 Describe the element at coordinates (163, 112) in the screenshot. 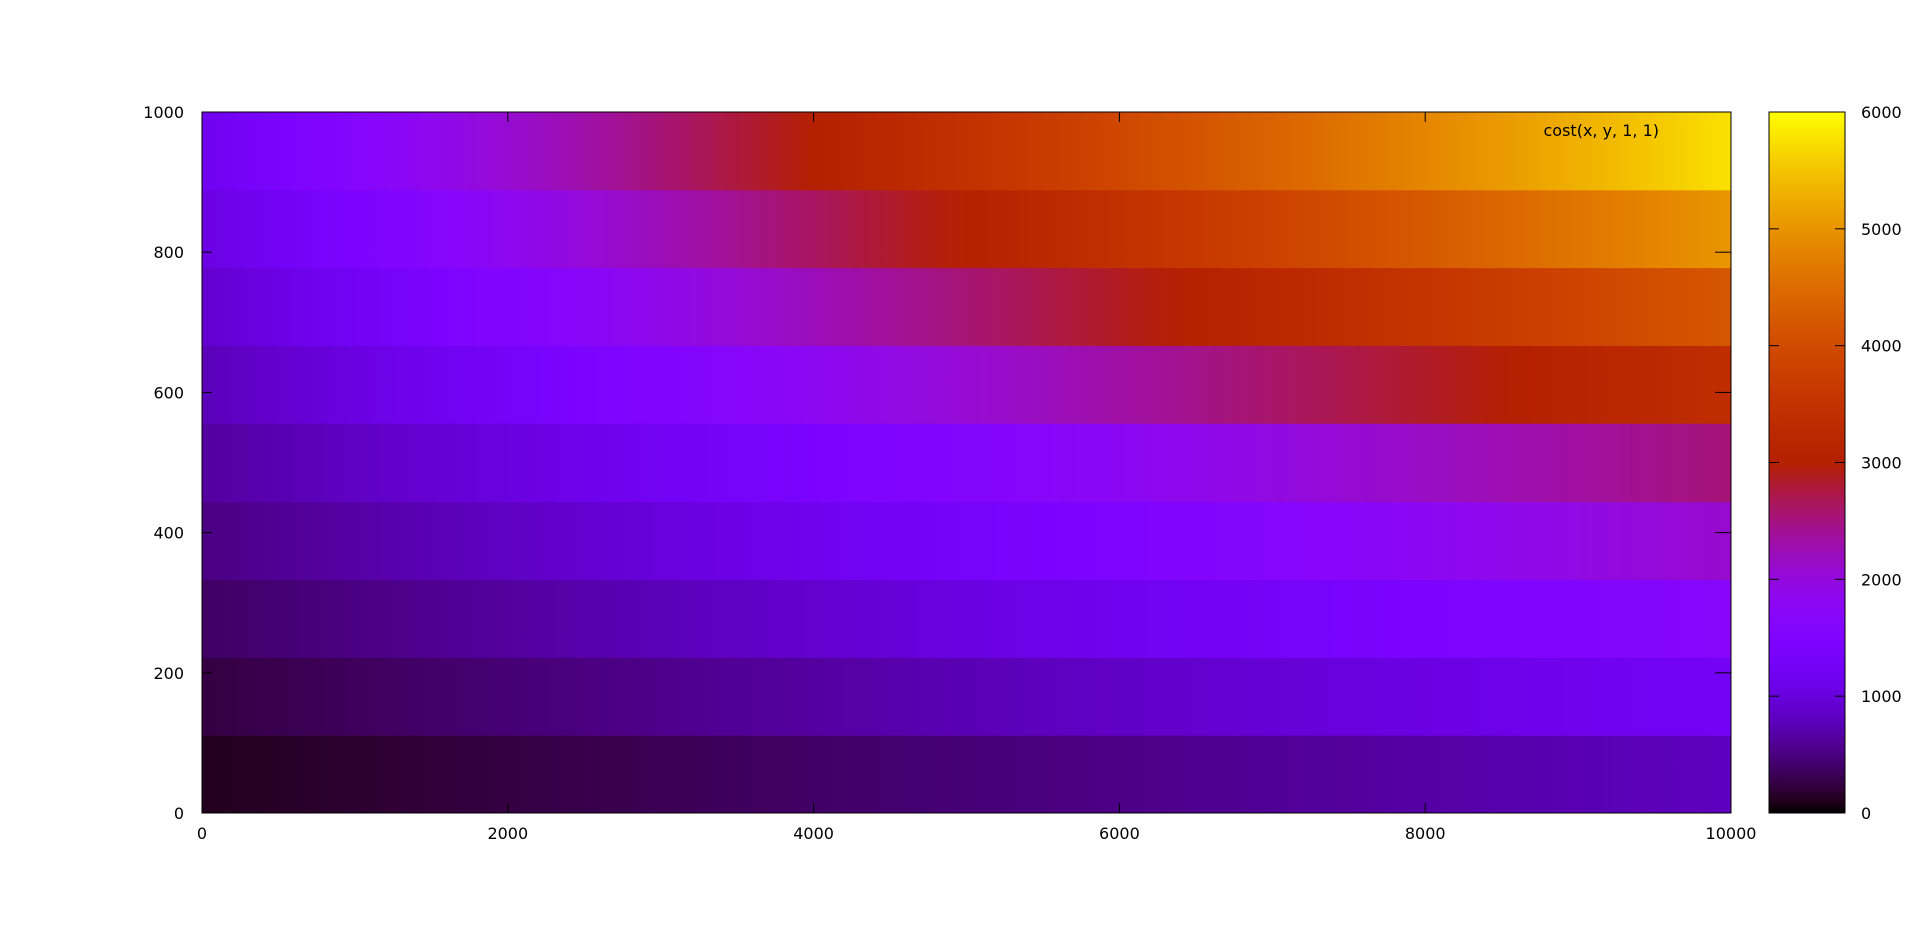

I see `y-tick-label: 1000` at that location.